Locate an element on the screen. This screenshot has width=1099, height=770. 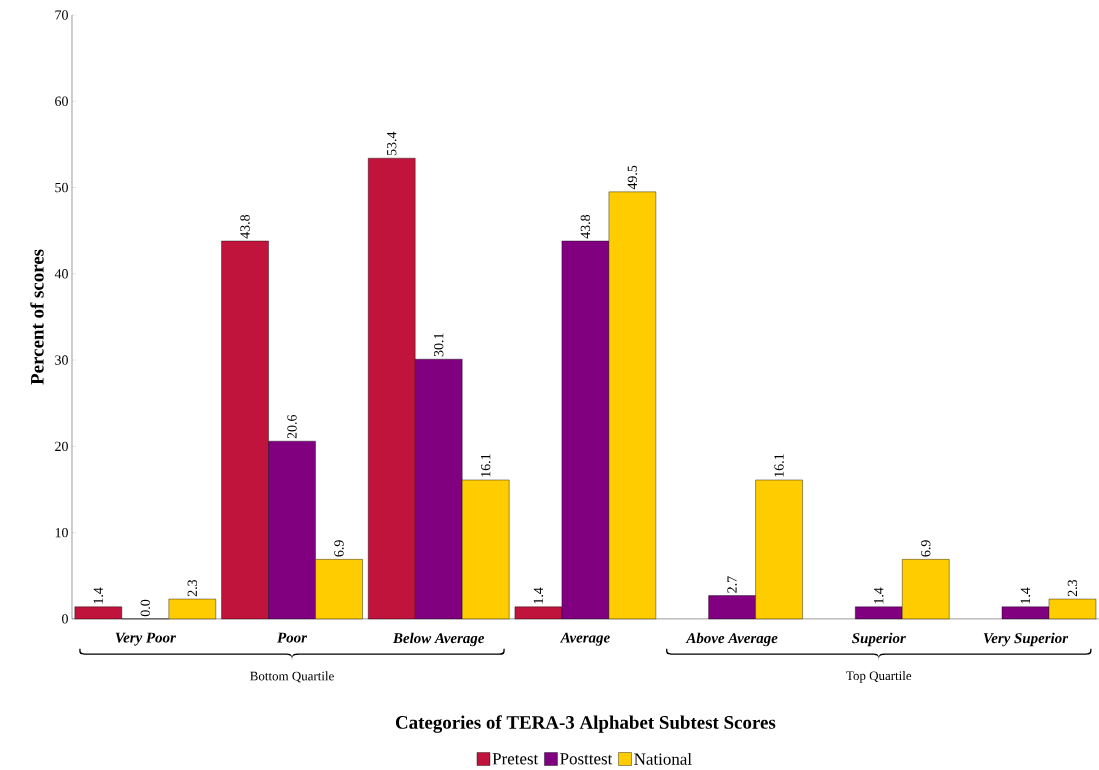
x-tick-label: Very Superior is located at coordinates (1026, 639).